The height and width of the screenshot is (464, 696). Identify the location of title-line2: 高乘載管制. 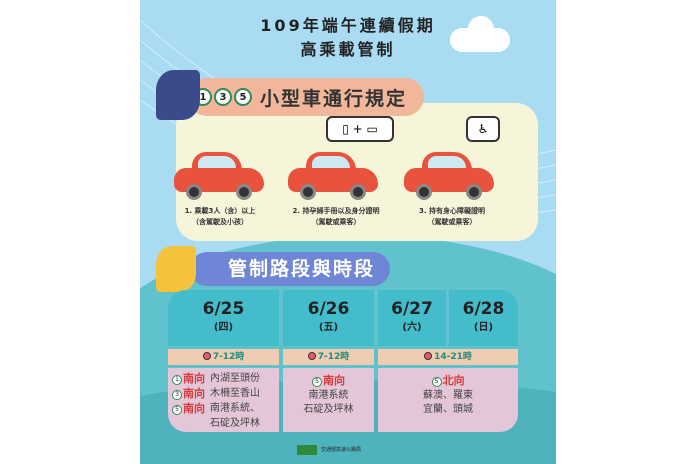
(348, 49).